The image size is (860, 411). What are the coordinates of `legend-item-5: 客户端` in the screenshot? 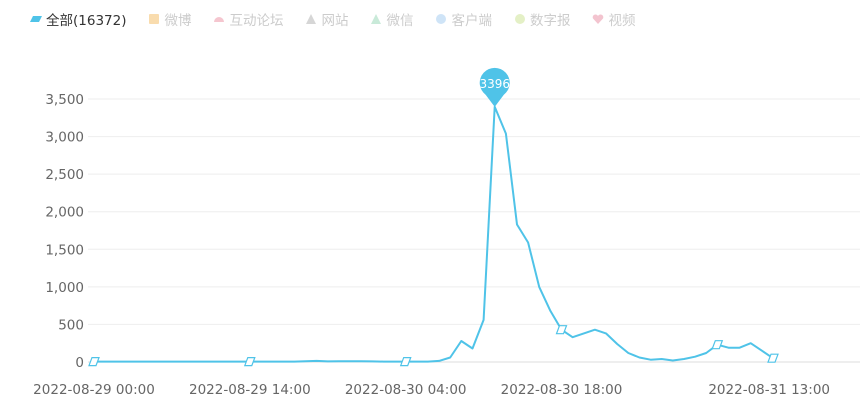 It's located at (463, 19).